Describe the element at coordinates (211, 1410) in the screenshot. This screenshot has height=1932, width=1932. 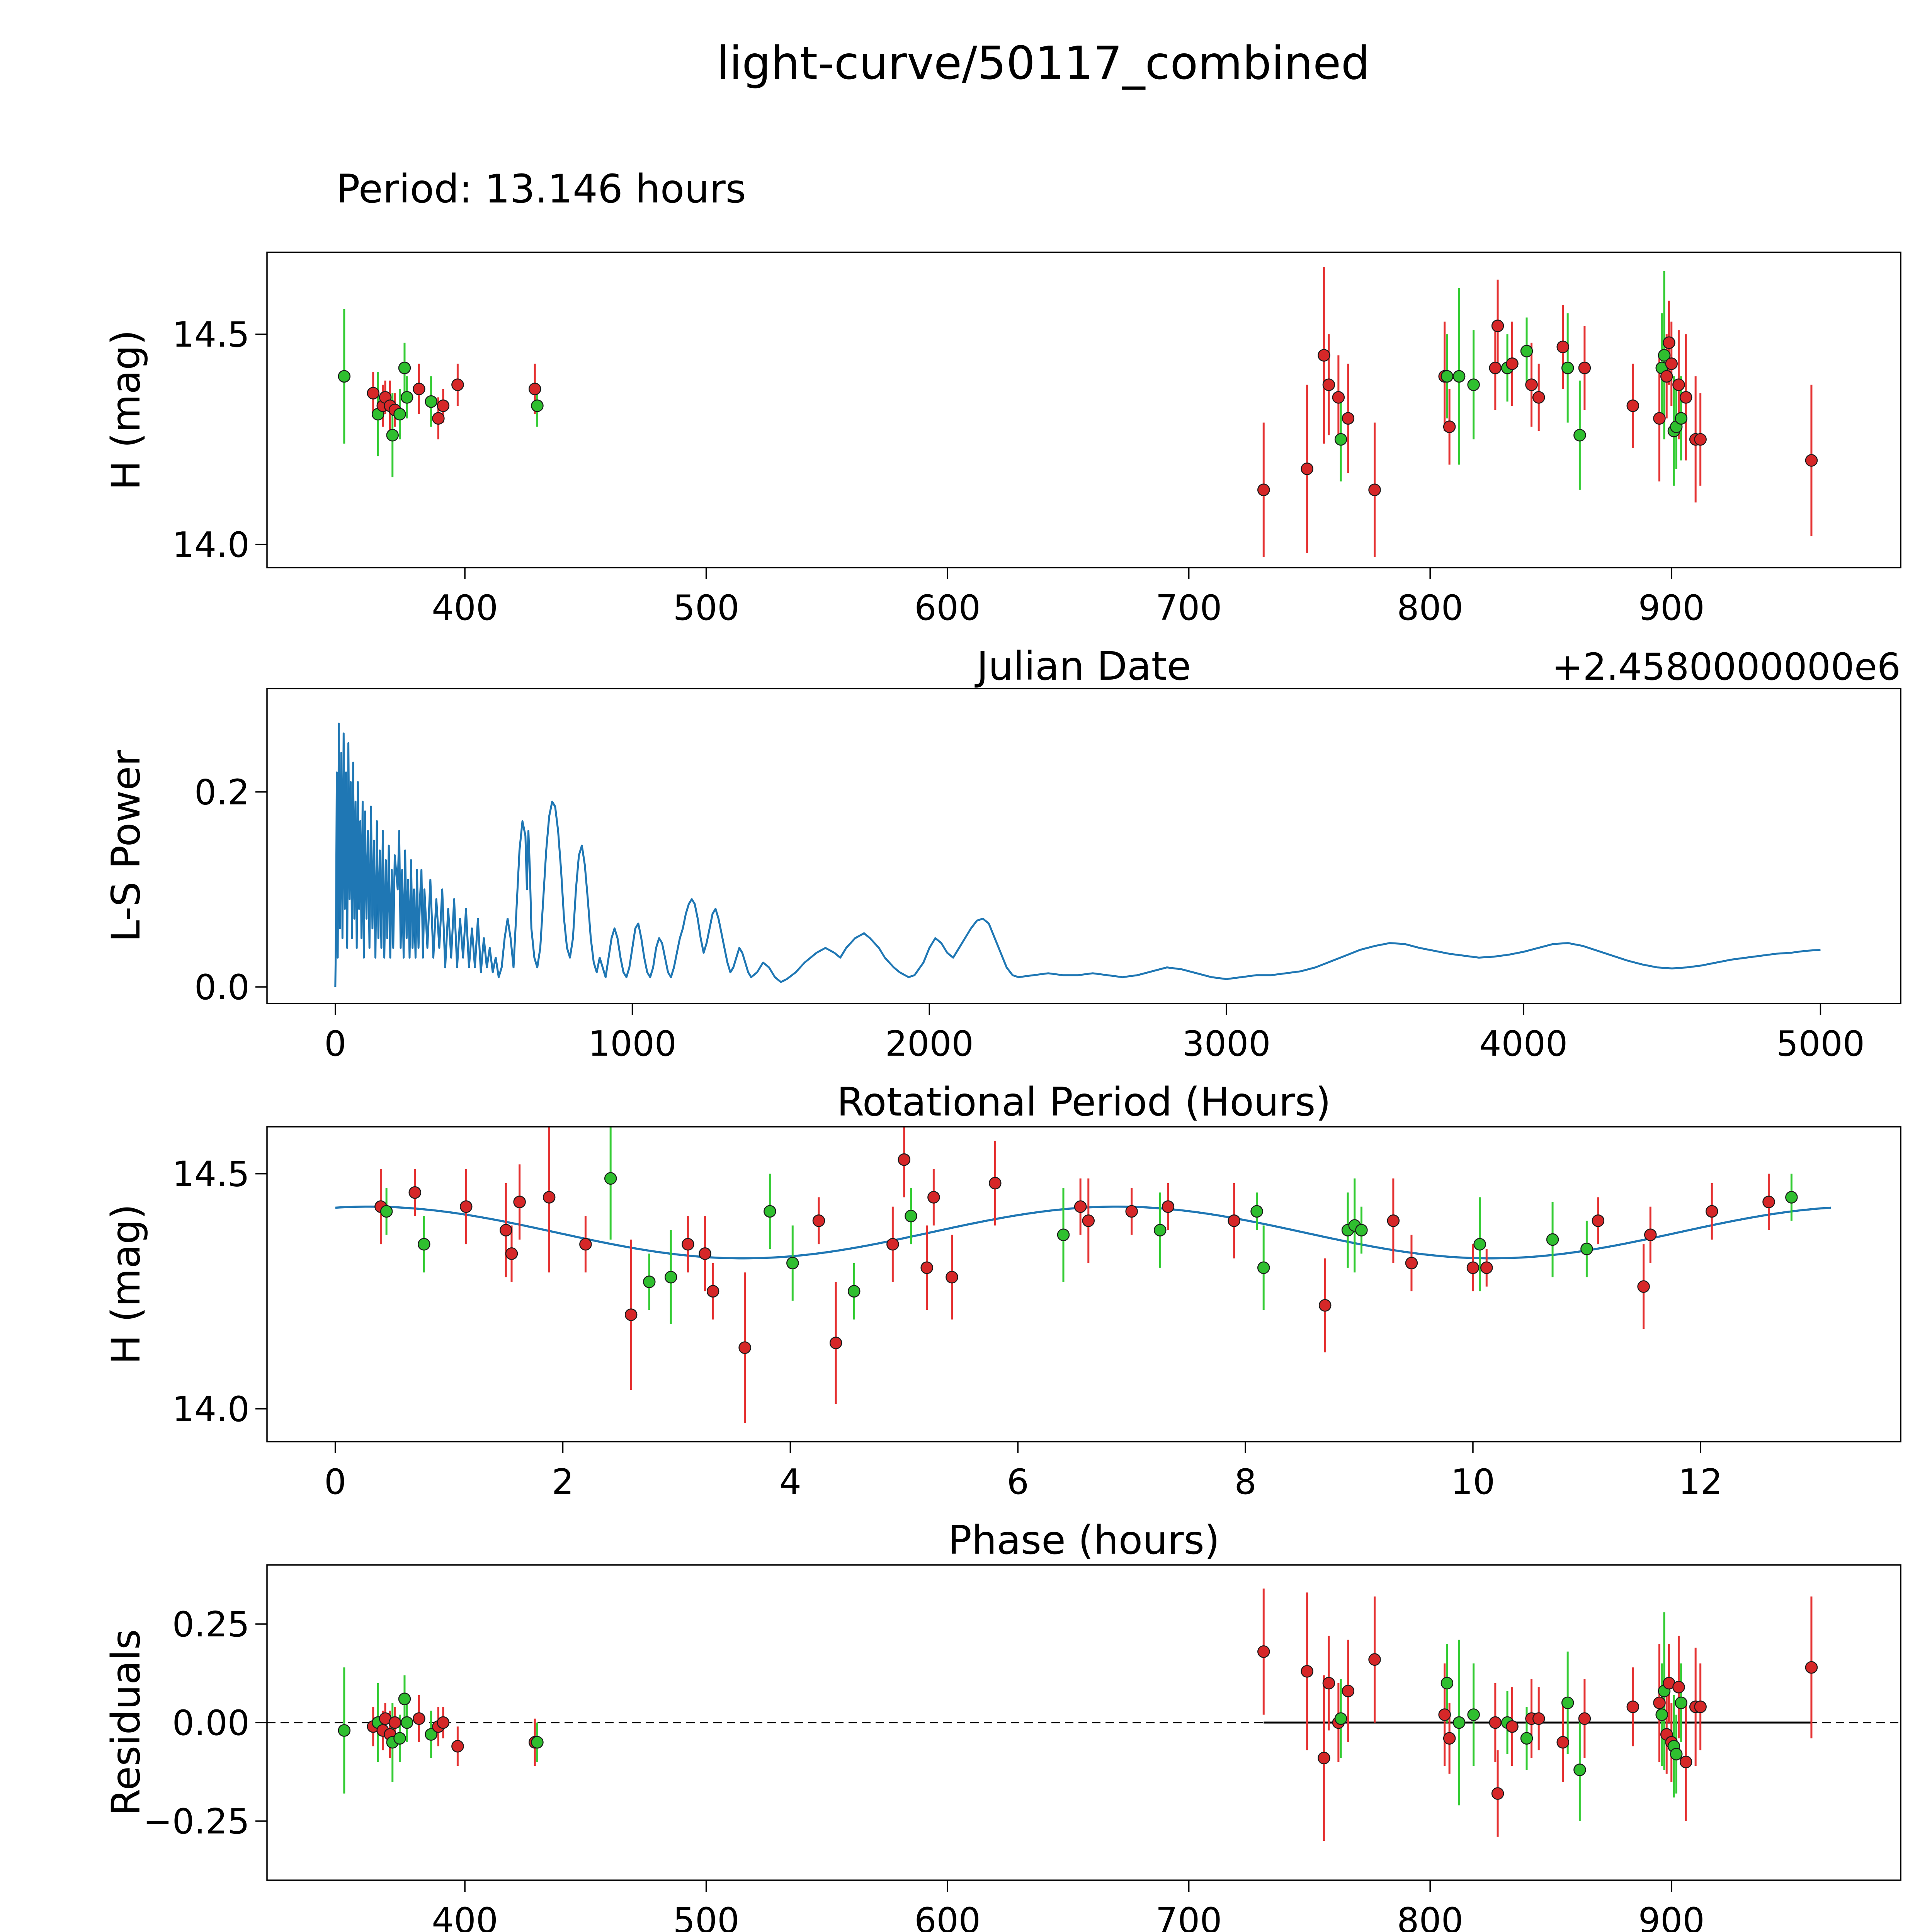
I see `y-tick-label: 14.0` at that location.